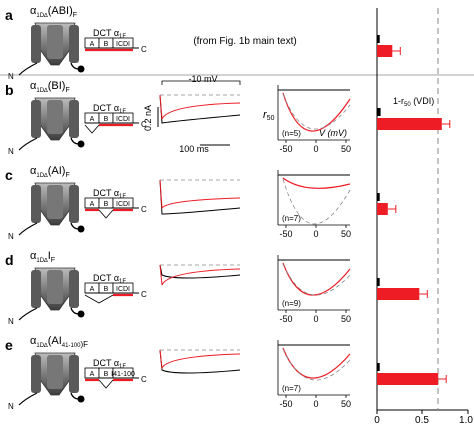 This screenshot has height=427, width=474. I want to click on r50-plot: -50 0 50 (n=7), so click(314, 374).